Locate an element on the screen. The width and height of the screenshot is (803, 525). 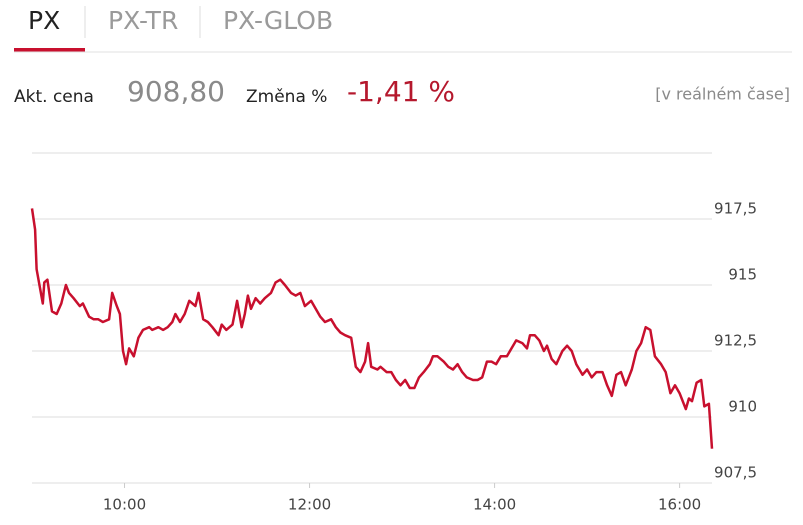
y-tick-label: 907,5 is located at coordinates (735, 473).